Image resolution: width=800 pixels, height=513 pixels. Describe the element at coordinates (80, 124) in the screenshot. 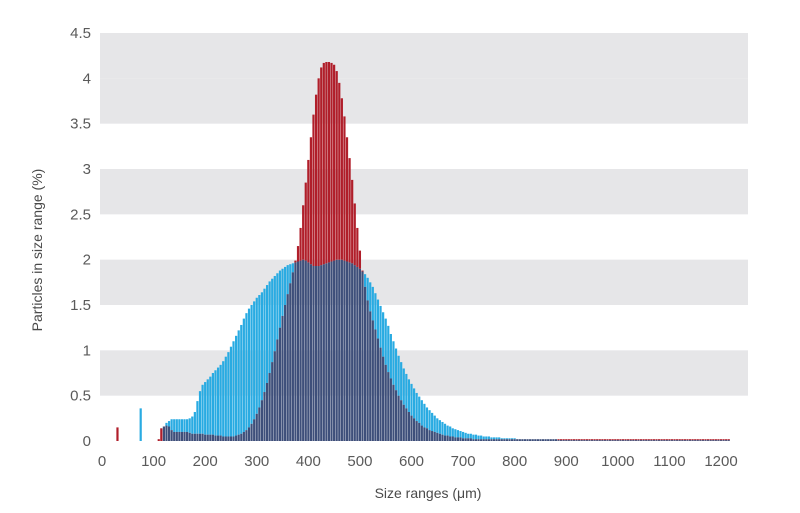

I see `y-tick-label: 3.5` at that location.